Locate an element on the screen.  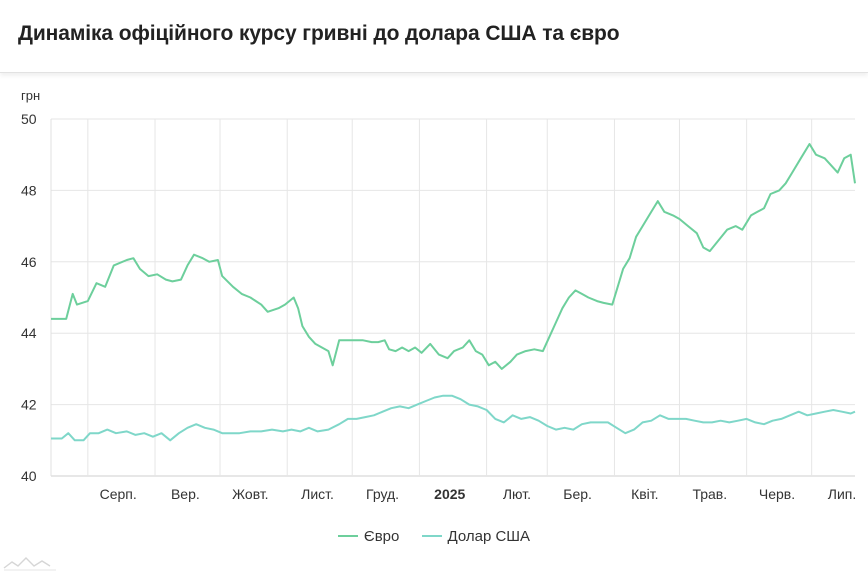
x-tick-label: Квіт. is located at coordinates (644, 494).